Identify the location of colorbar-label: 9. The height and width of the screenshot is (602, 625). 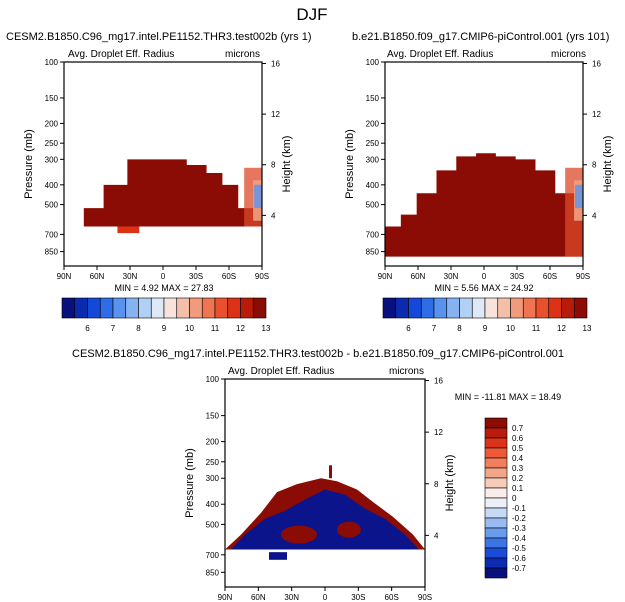
(485, 328).